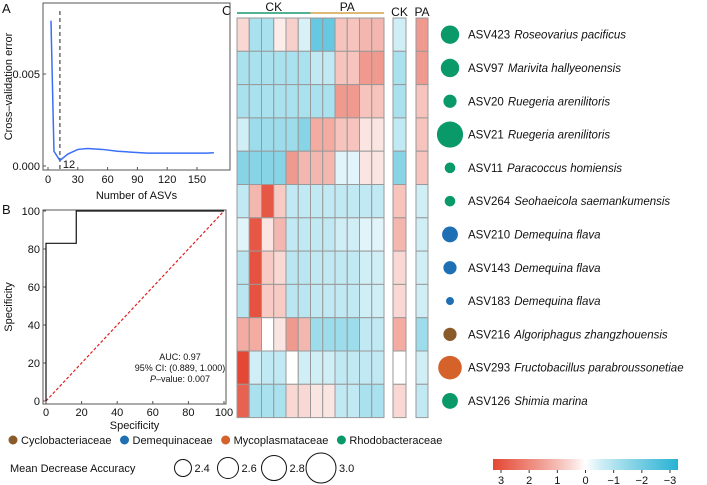 This screenshot has height=485, width=707. What do you see at coordinates (137, 180) in the screenshot?
I see `x-tick-label: 90` at bounding box center [137, 180].